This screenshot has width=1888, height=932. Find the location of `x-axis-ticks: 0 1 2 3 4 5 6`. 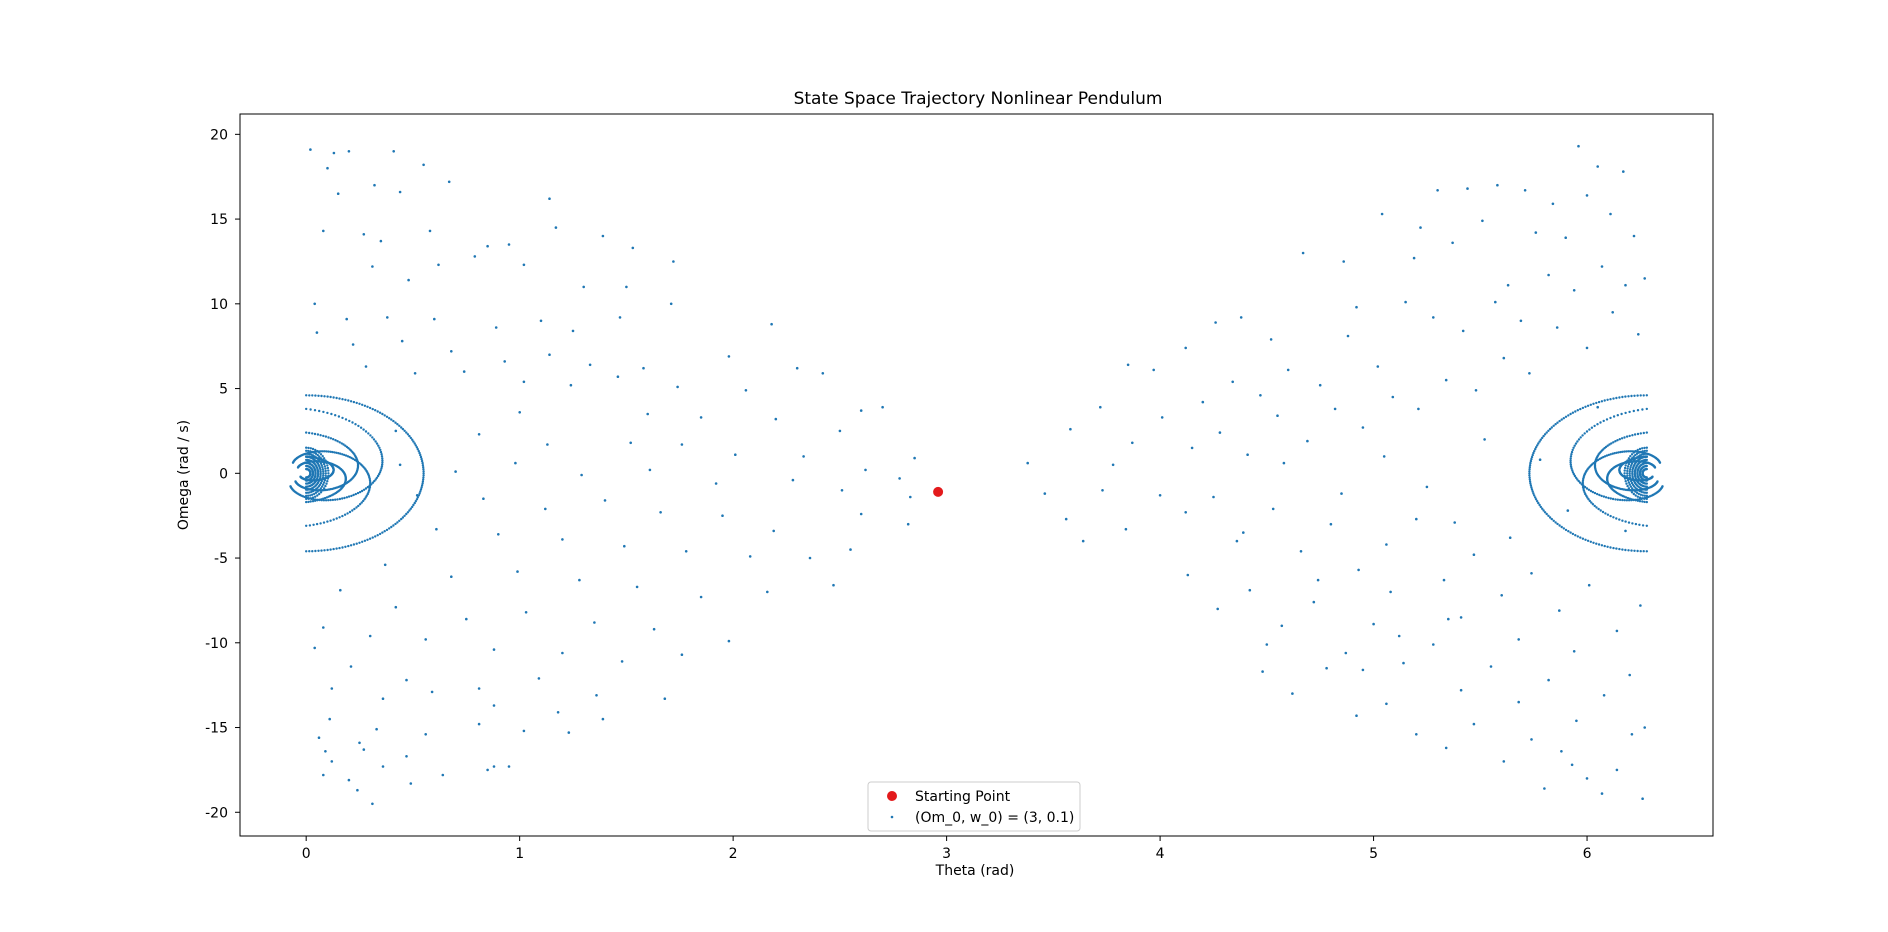

x-axis-ticks: 0 1 2 3 4 5 6 is located at coordinates (947, 849).